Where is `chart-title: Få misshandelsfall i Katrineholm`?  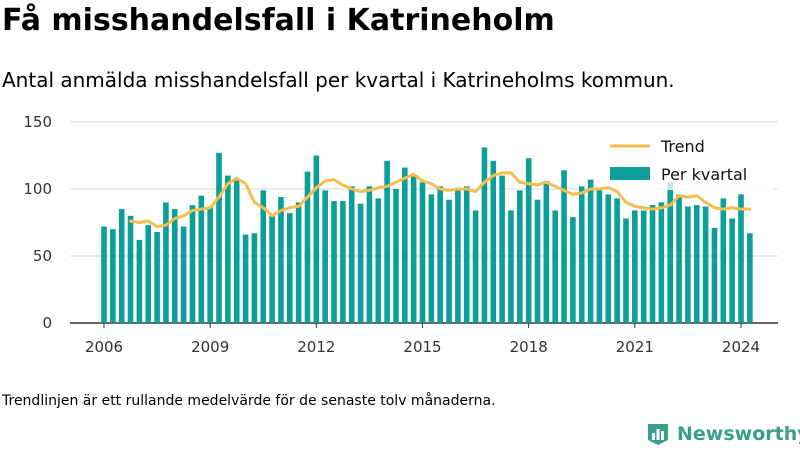 chart-title: Få misshandelsfall i Katrineholm is located at coordinates (278, 20).